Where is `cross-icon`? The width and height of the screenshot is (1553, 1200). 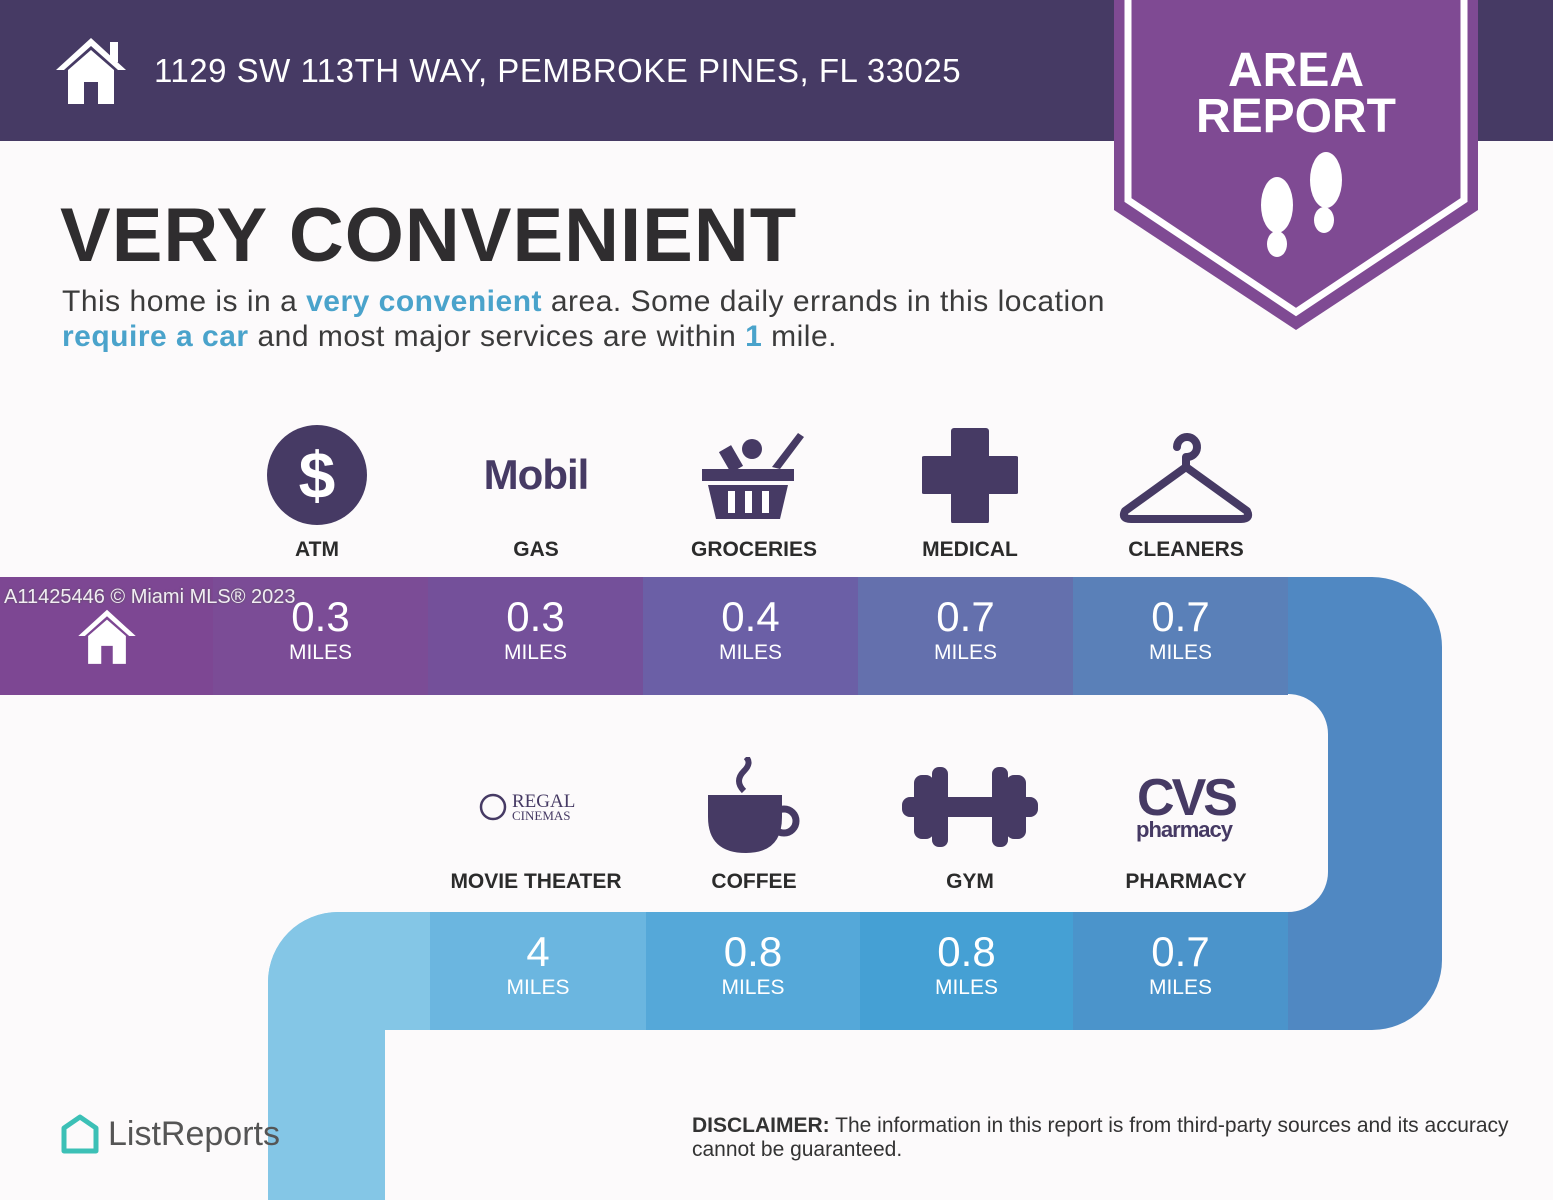
cross-icon is located at coordinates (970, 475).